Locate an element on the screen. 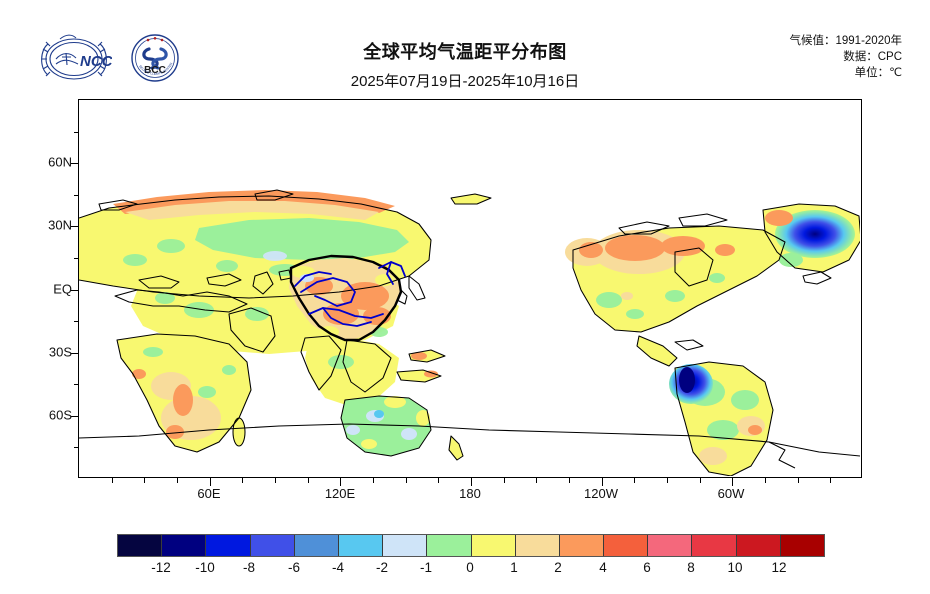 The image size is (930, 594). x-axis-label-120W: 120W is located at coordinates (601, 493).